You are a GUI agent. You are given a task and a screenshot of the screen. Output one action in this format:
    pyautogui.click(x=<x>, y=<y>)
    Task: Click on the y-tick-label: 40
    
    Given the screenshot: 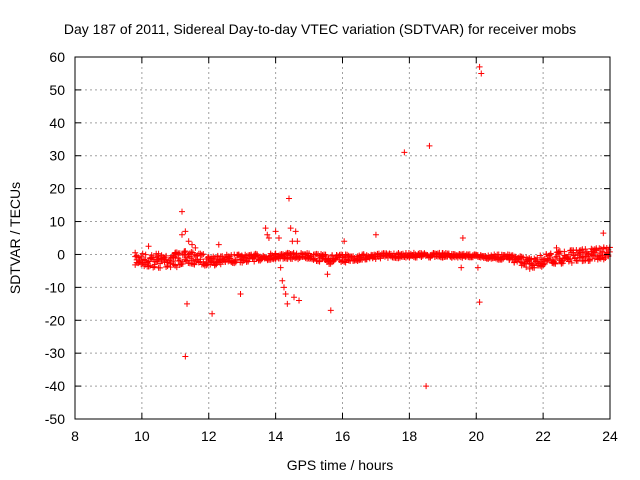 What is the action you would take?
    pyautogui.click(x=57, y=123)
    